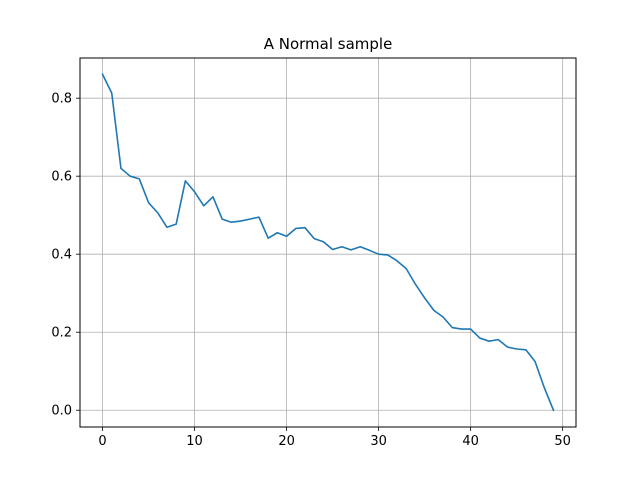 This screenshot has height=480, width=640. What do you see at coordinates (194, 441) in the screenshot?
I see `x-tick-label: 10` at bounding box center [194, 441].